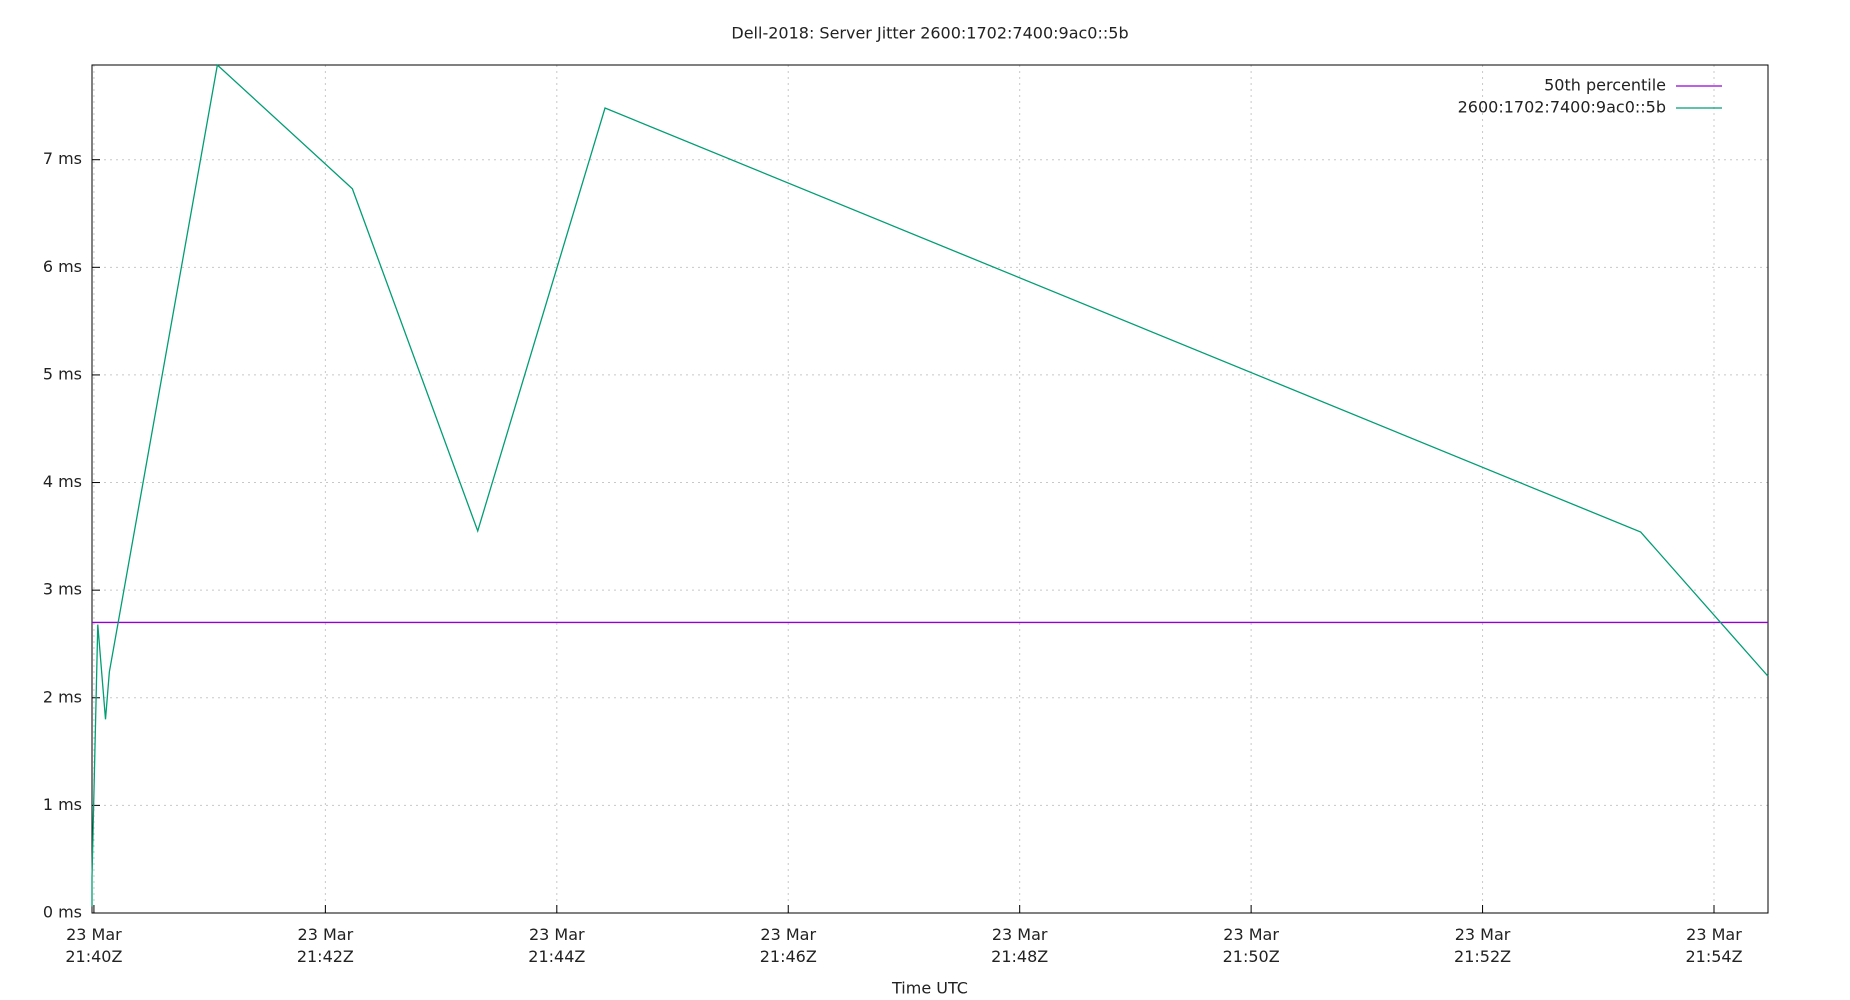  What do you see at coordinates (93, 945) in the screenshot?
I see `x-tick-label: 23 Mar 21:40Z` at bounding box center [93, 945].